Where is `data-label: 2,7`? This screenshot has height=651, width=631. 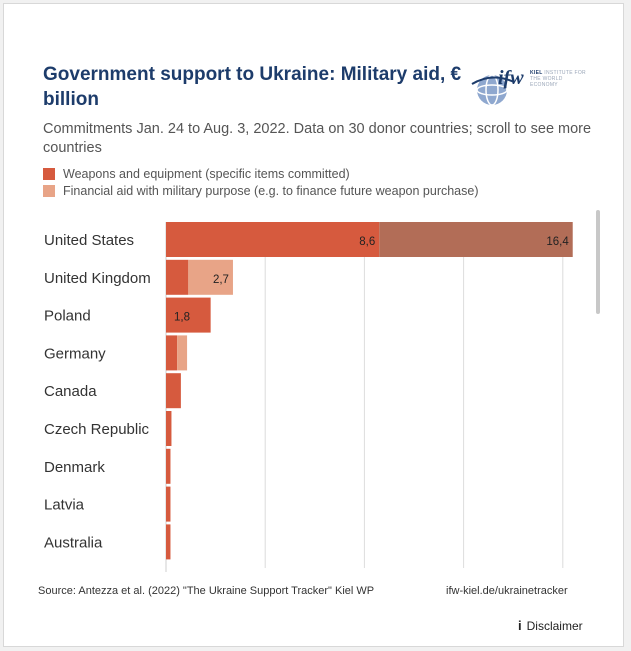
data-label: 2,7 is located at coordinates (221, 280).